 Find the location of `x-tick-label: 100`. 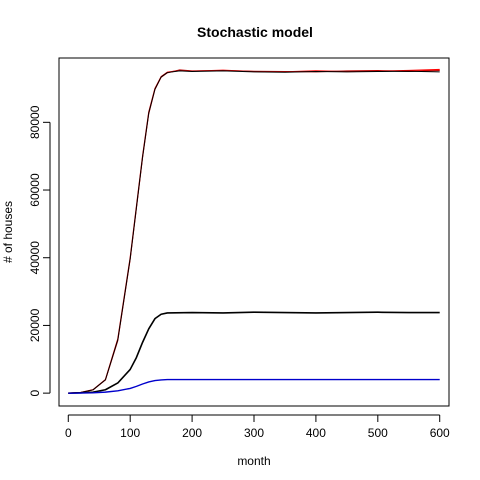

x-tick-label: 100 is located at coordinates (130, 433).